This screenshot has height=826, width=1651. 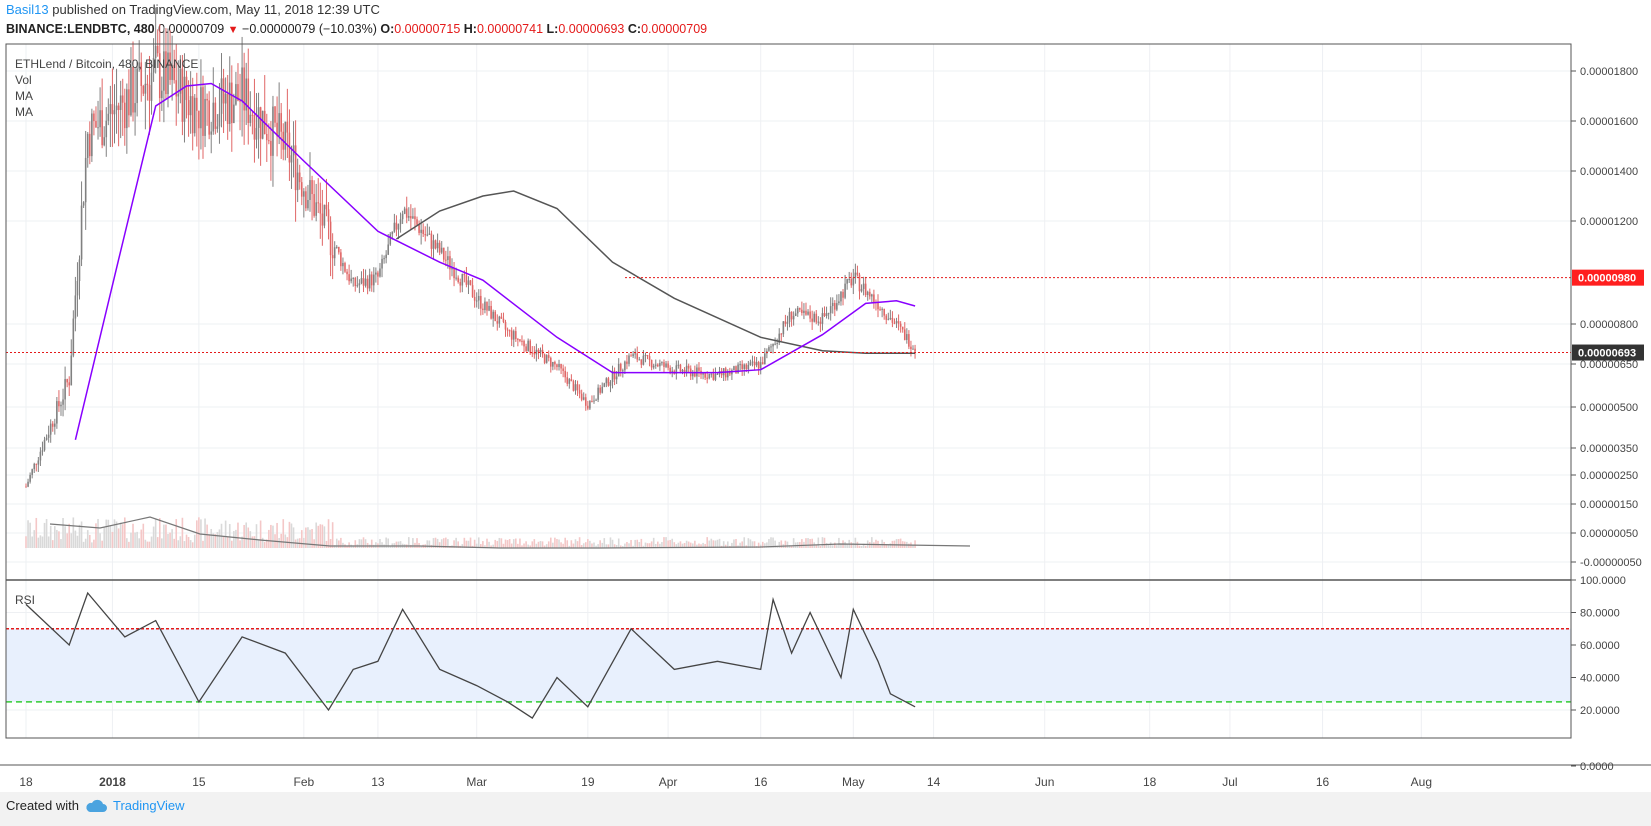 I want to click on last-price: 0.00000709, so click(x=191, y=29).